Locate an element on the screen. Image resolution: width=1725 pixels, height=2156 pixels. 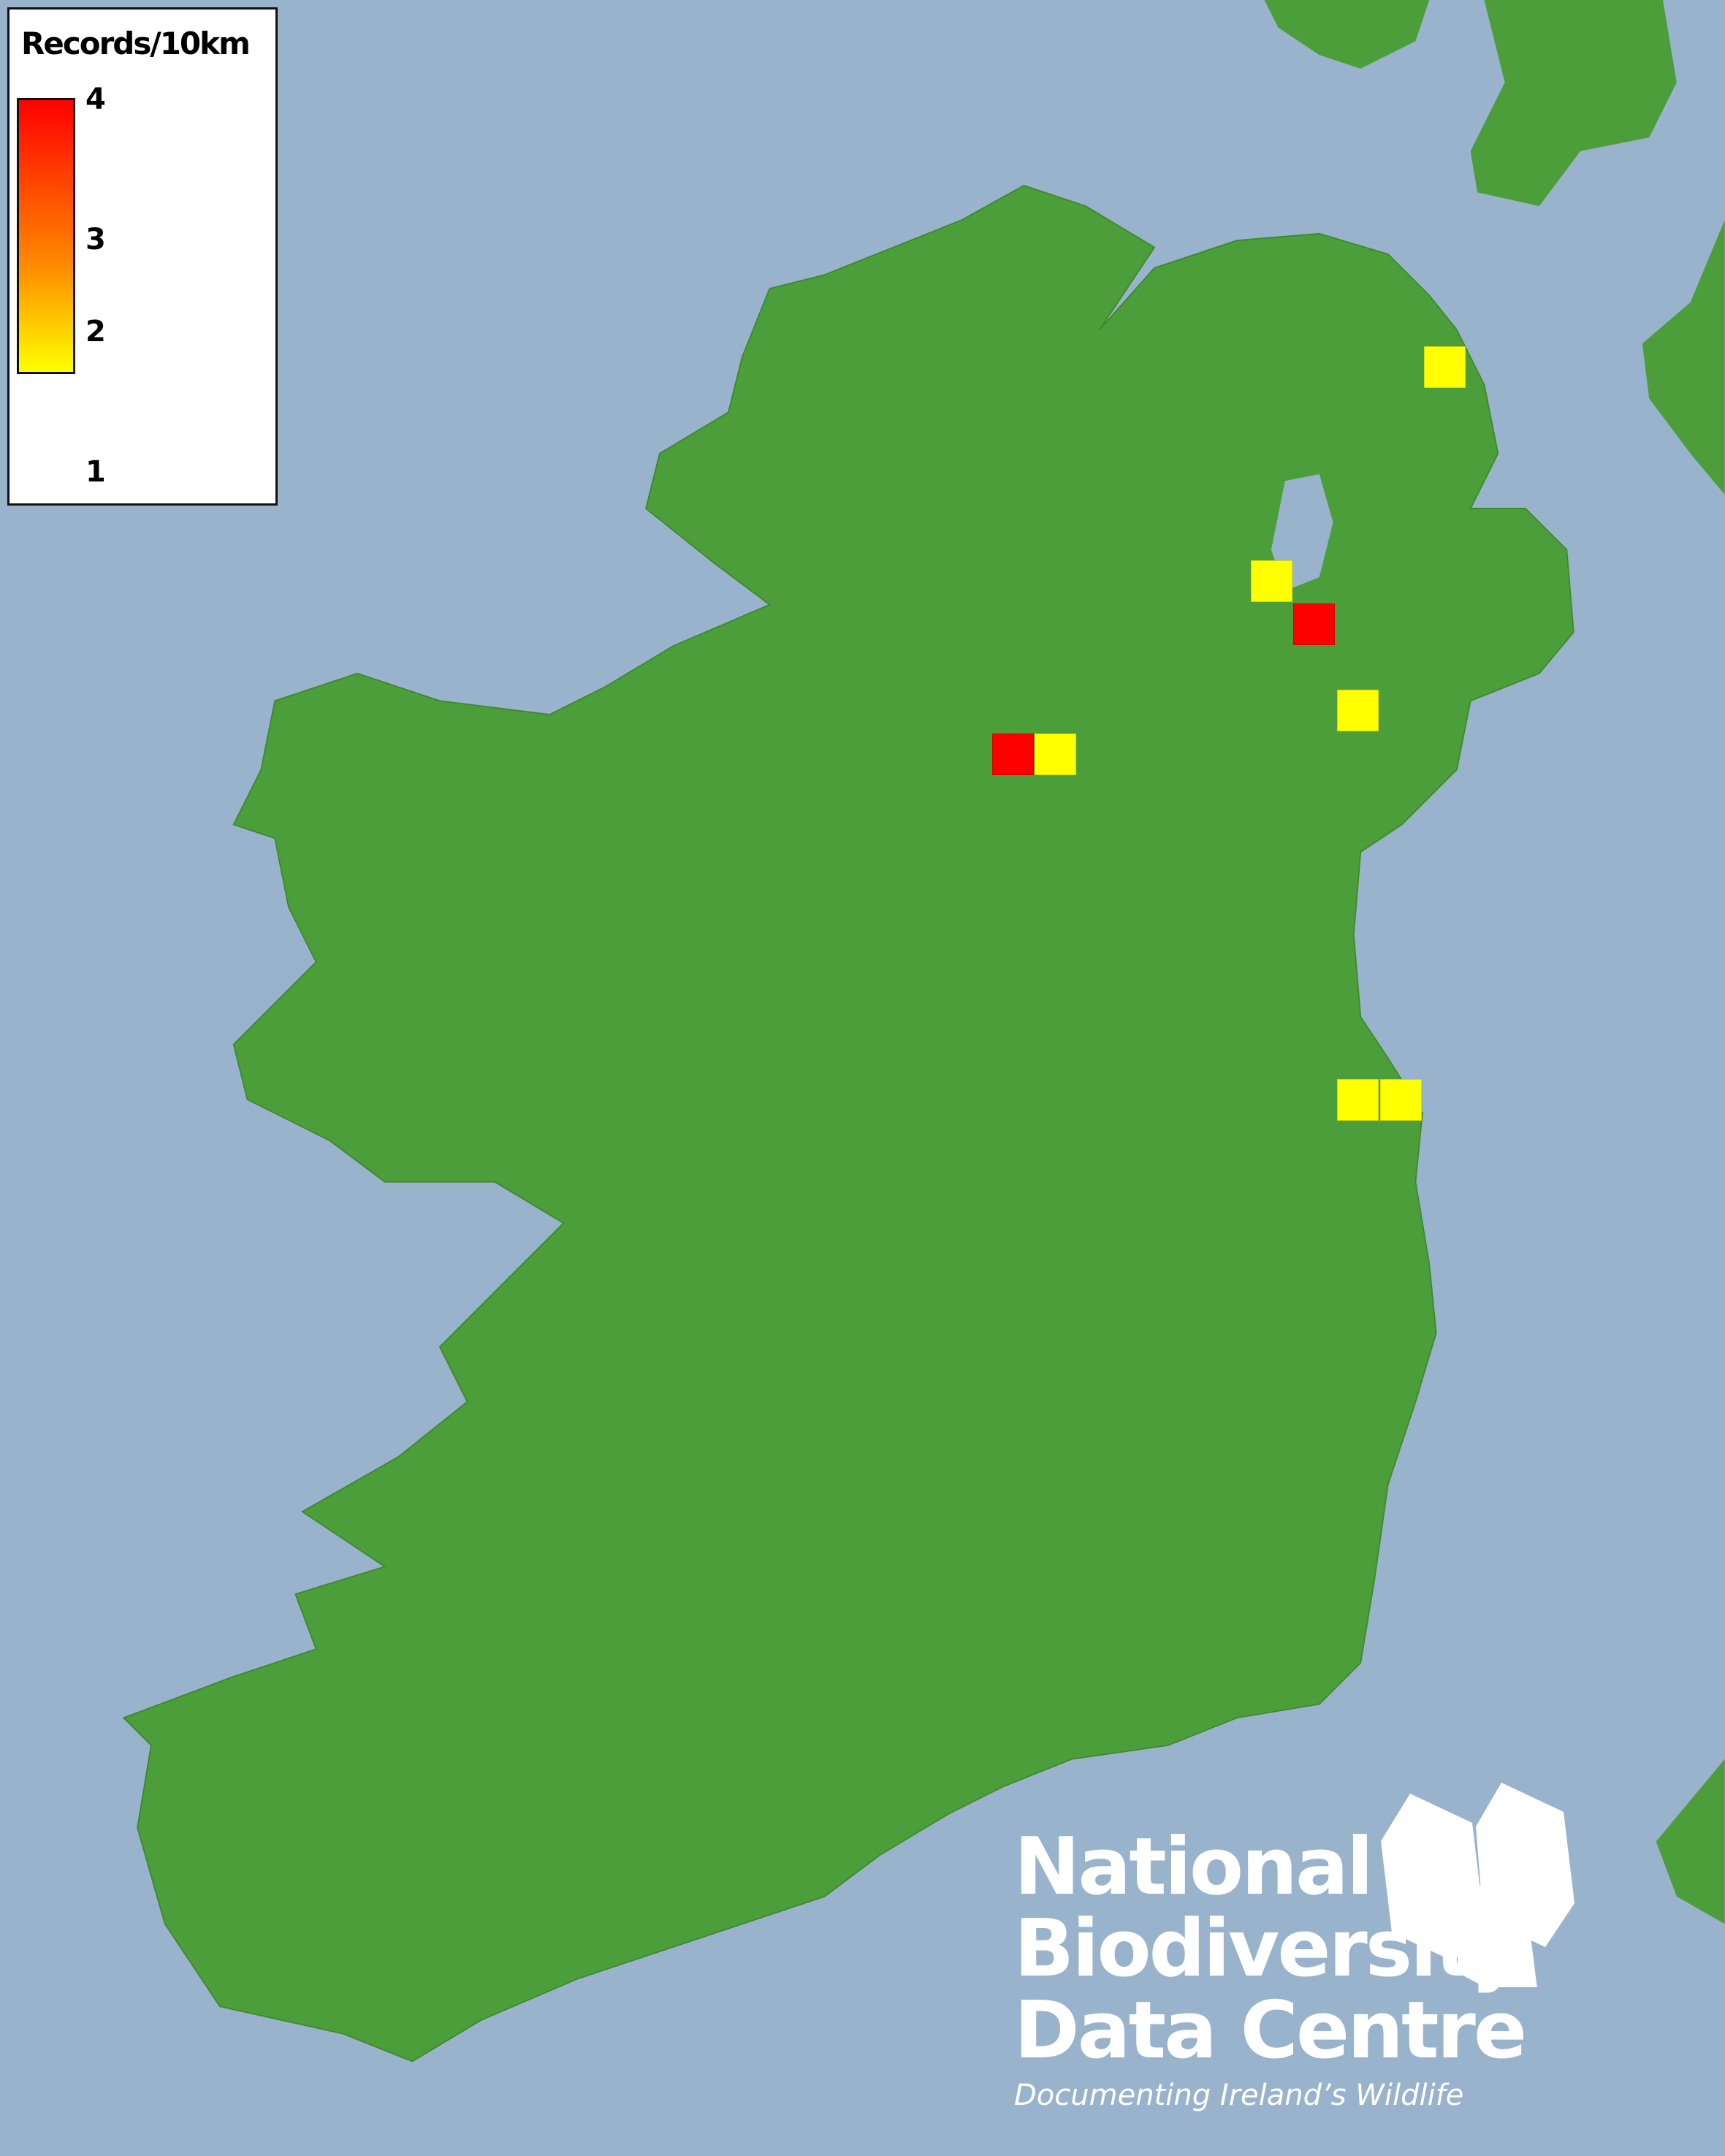
legend-tick-1: 1 is located at coordinates (95, 472).